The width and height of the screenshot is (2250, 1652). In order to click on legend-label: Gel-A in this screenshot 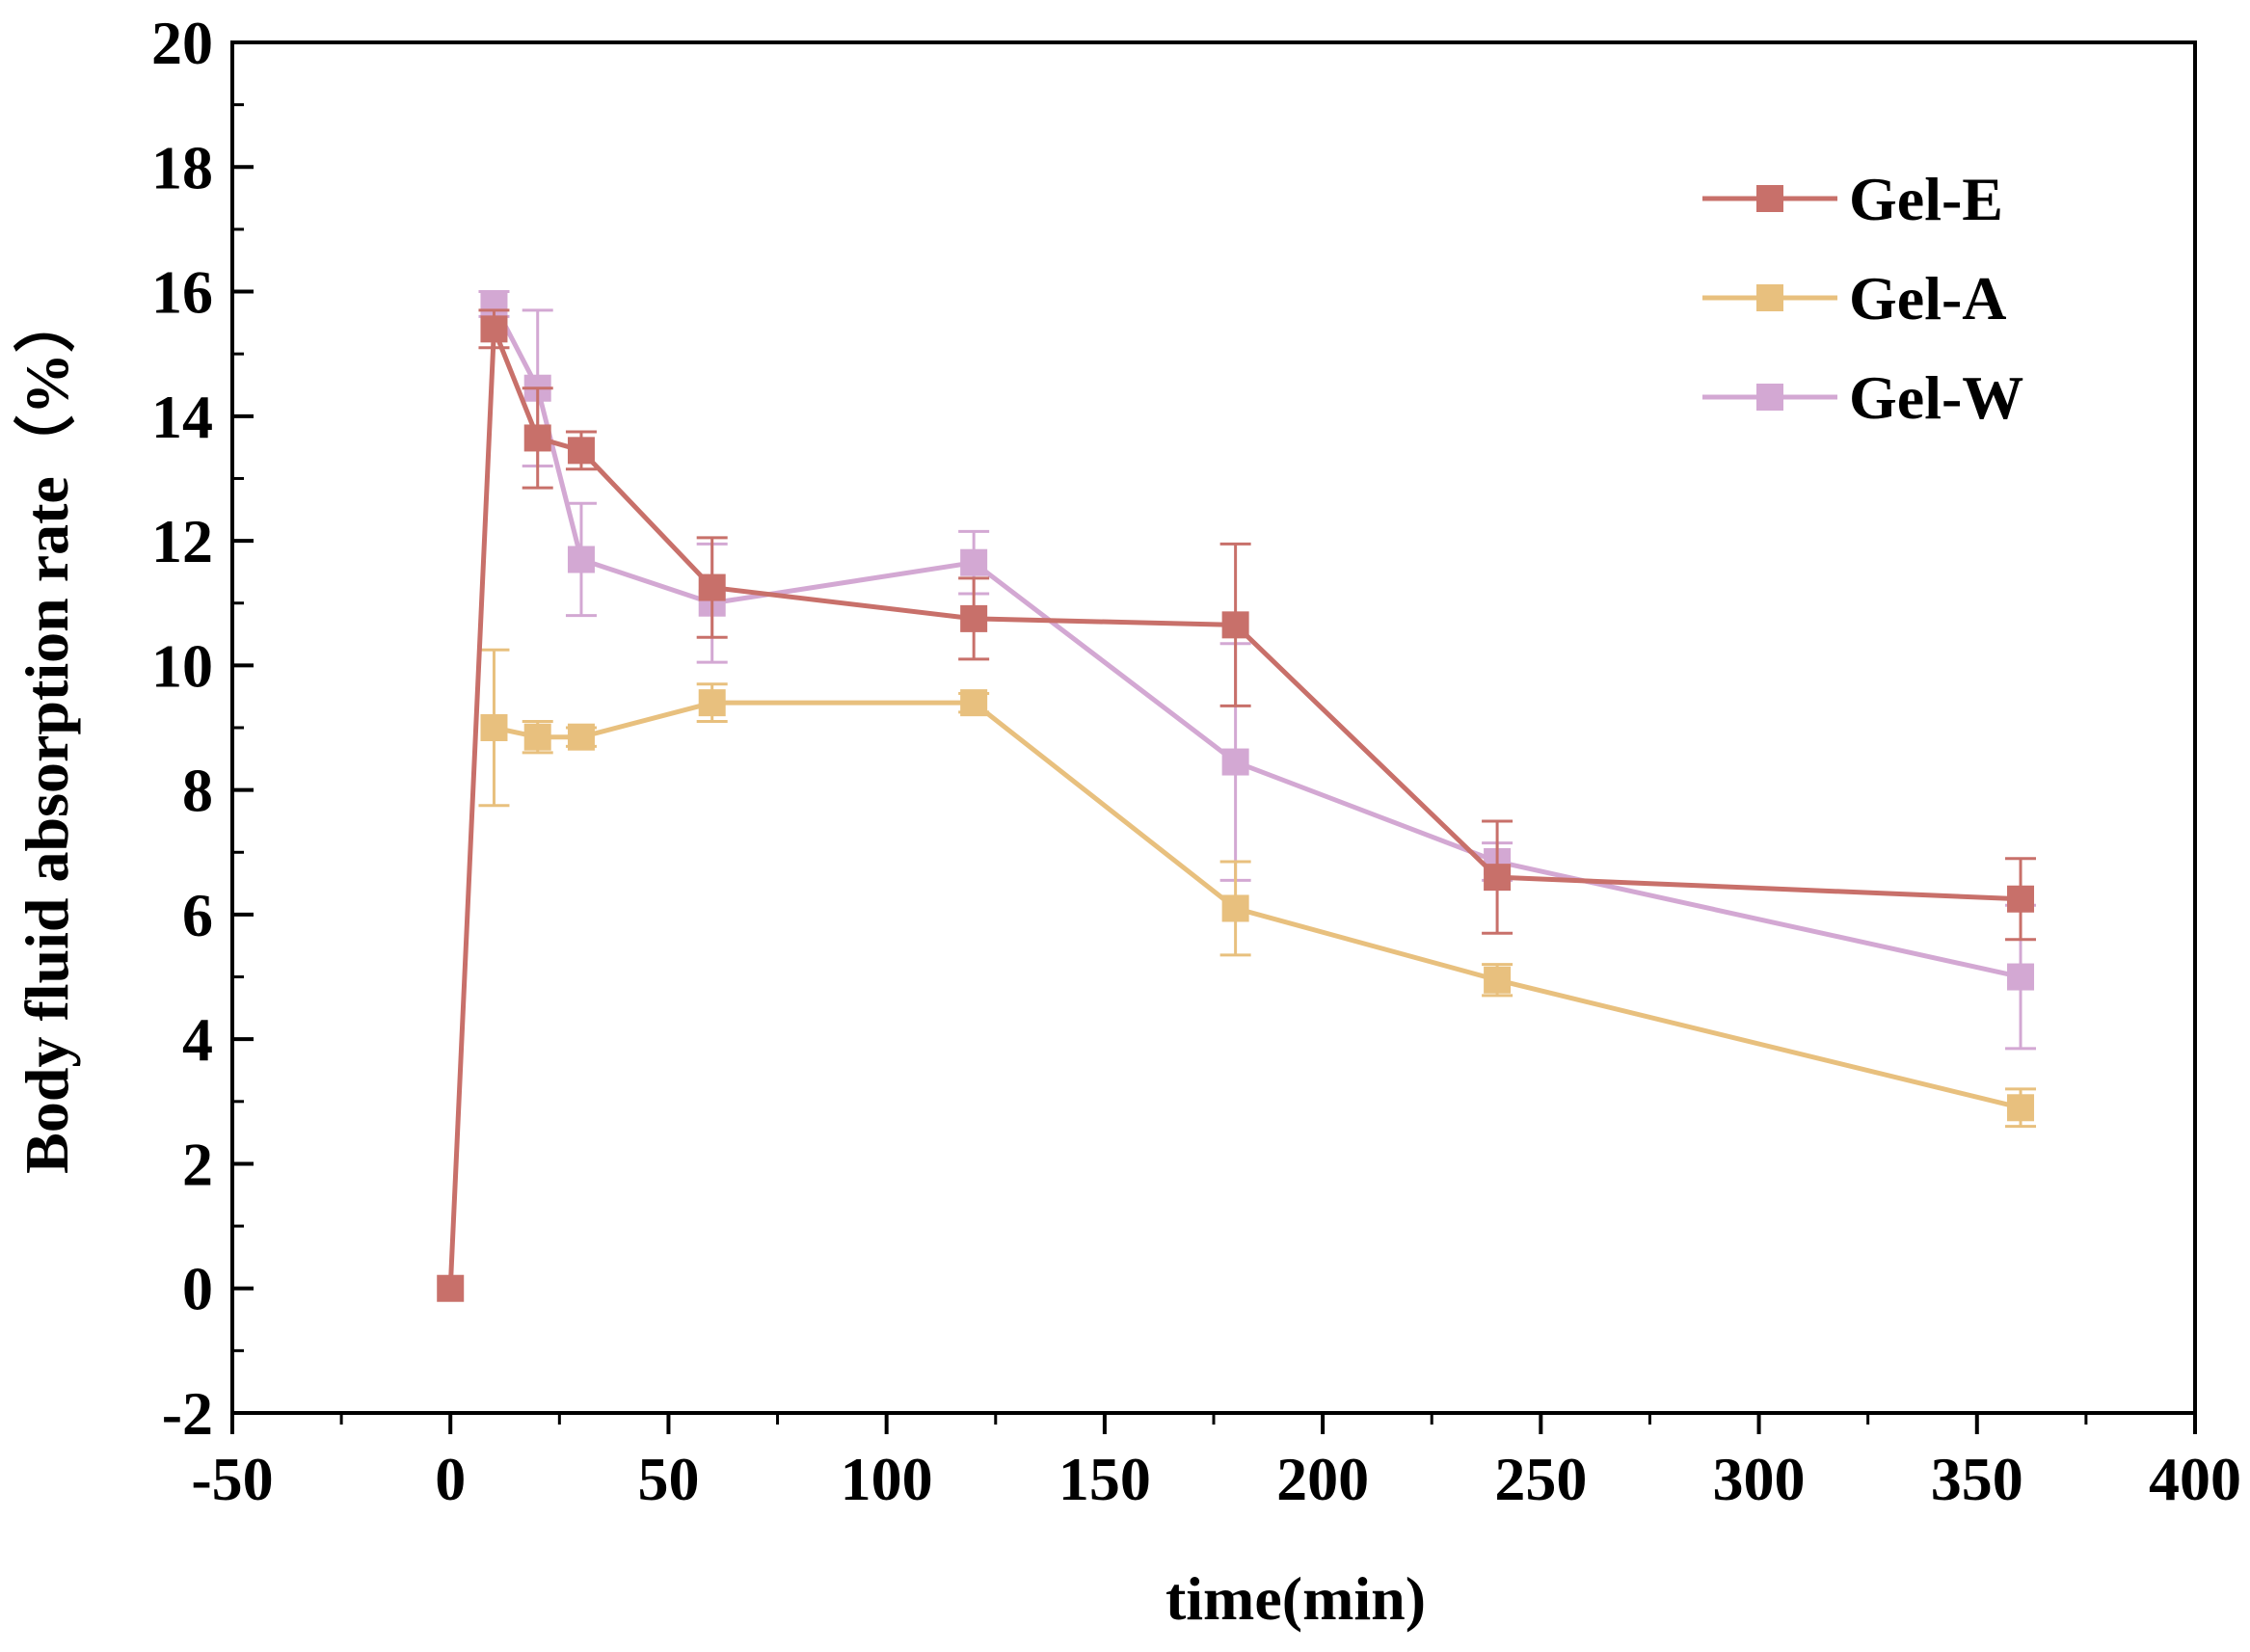, I will do `click(1928, 298)`.